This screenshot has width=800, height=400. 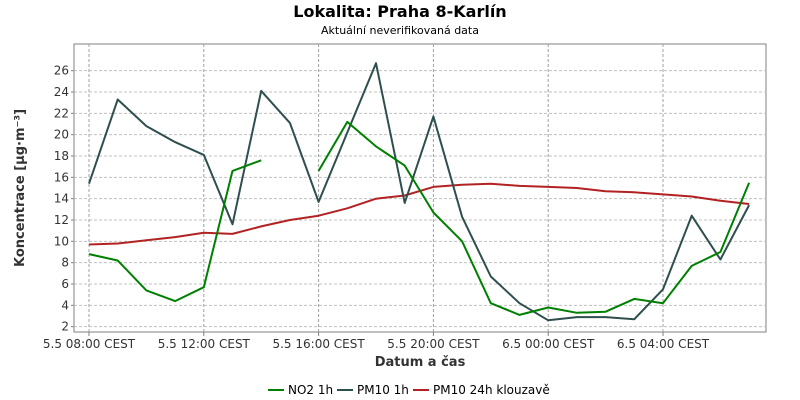 What do you see at coordinates (383, 390) in the screenshot?
I see `legend-label: PM10 1h` at bounding box center [383, 390].